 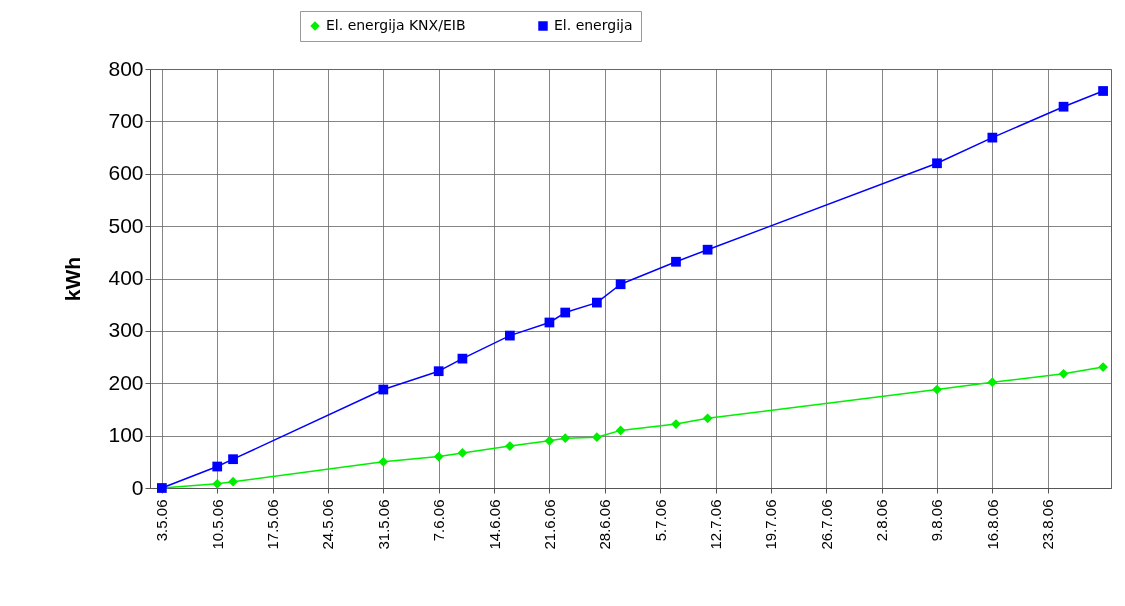 I want to click on x-tick-label: 14.6.06, so click(x=494, y=524).